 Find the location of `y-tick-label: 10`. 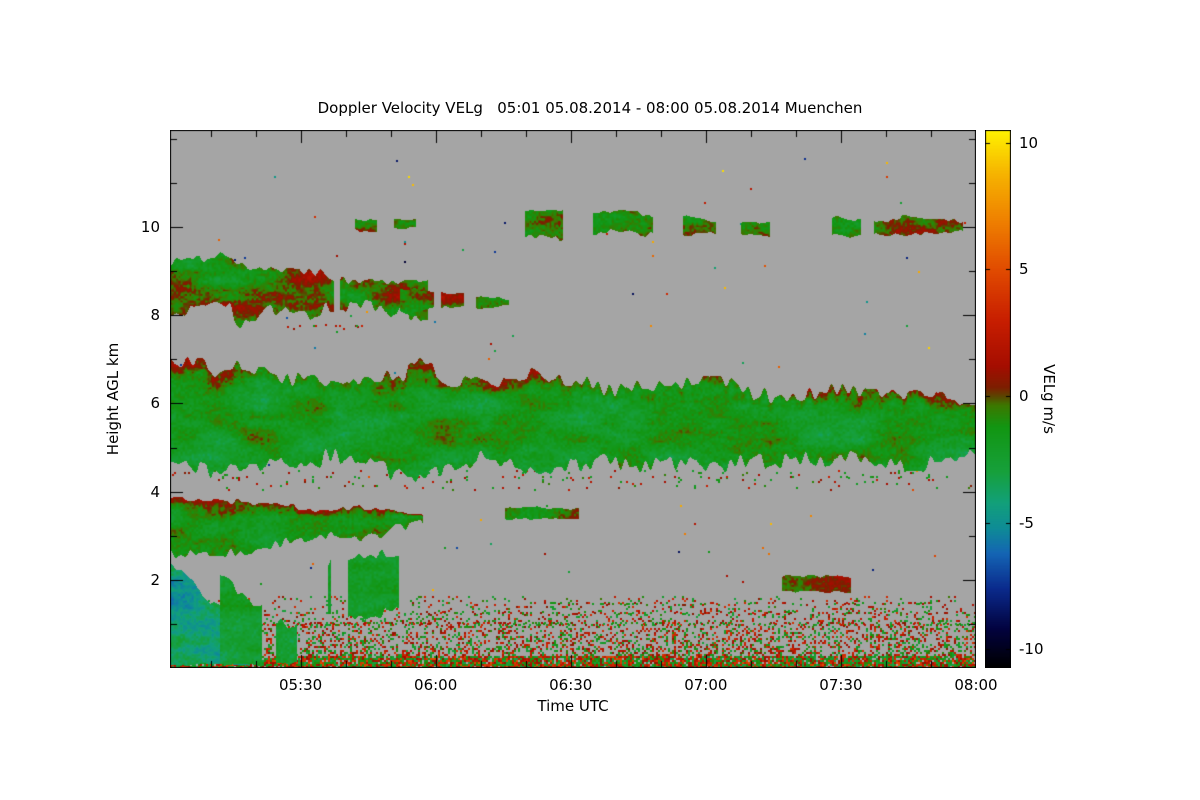

y-tick-label: 10 is located at coordinates (150, 227).